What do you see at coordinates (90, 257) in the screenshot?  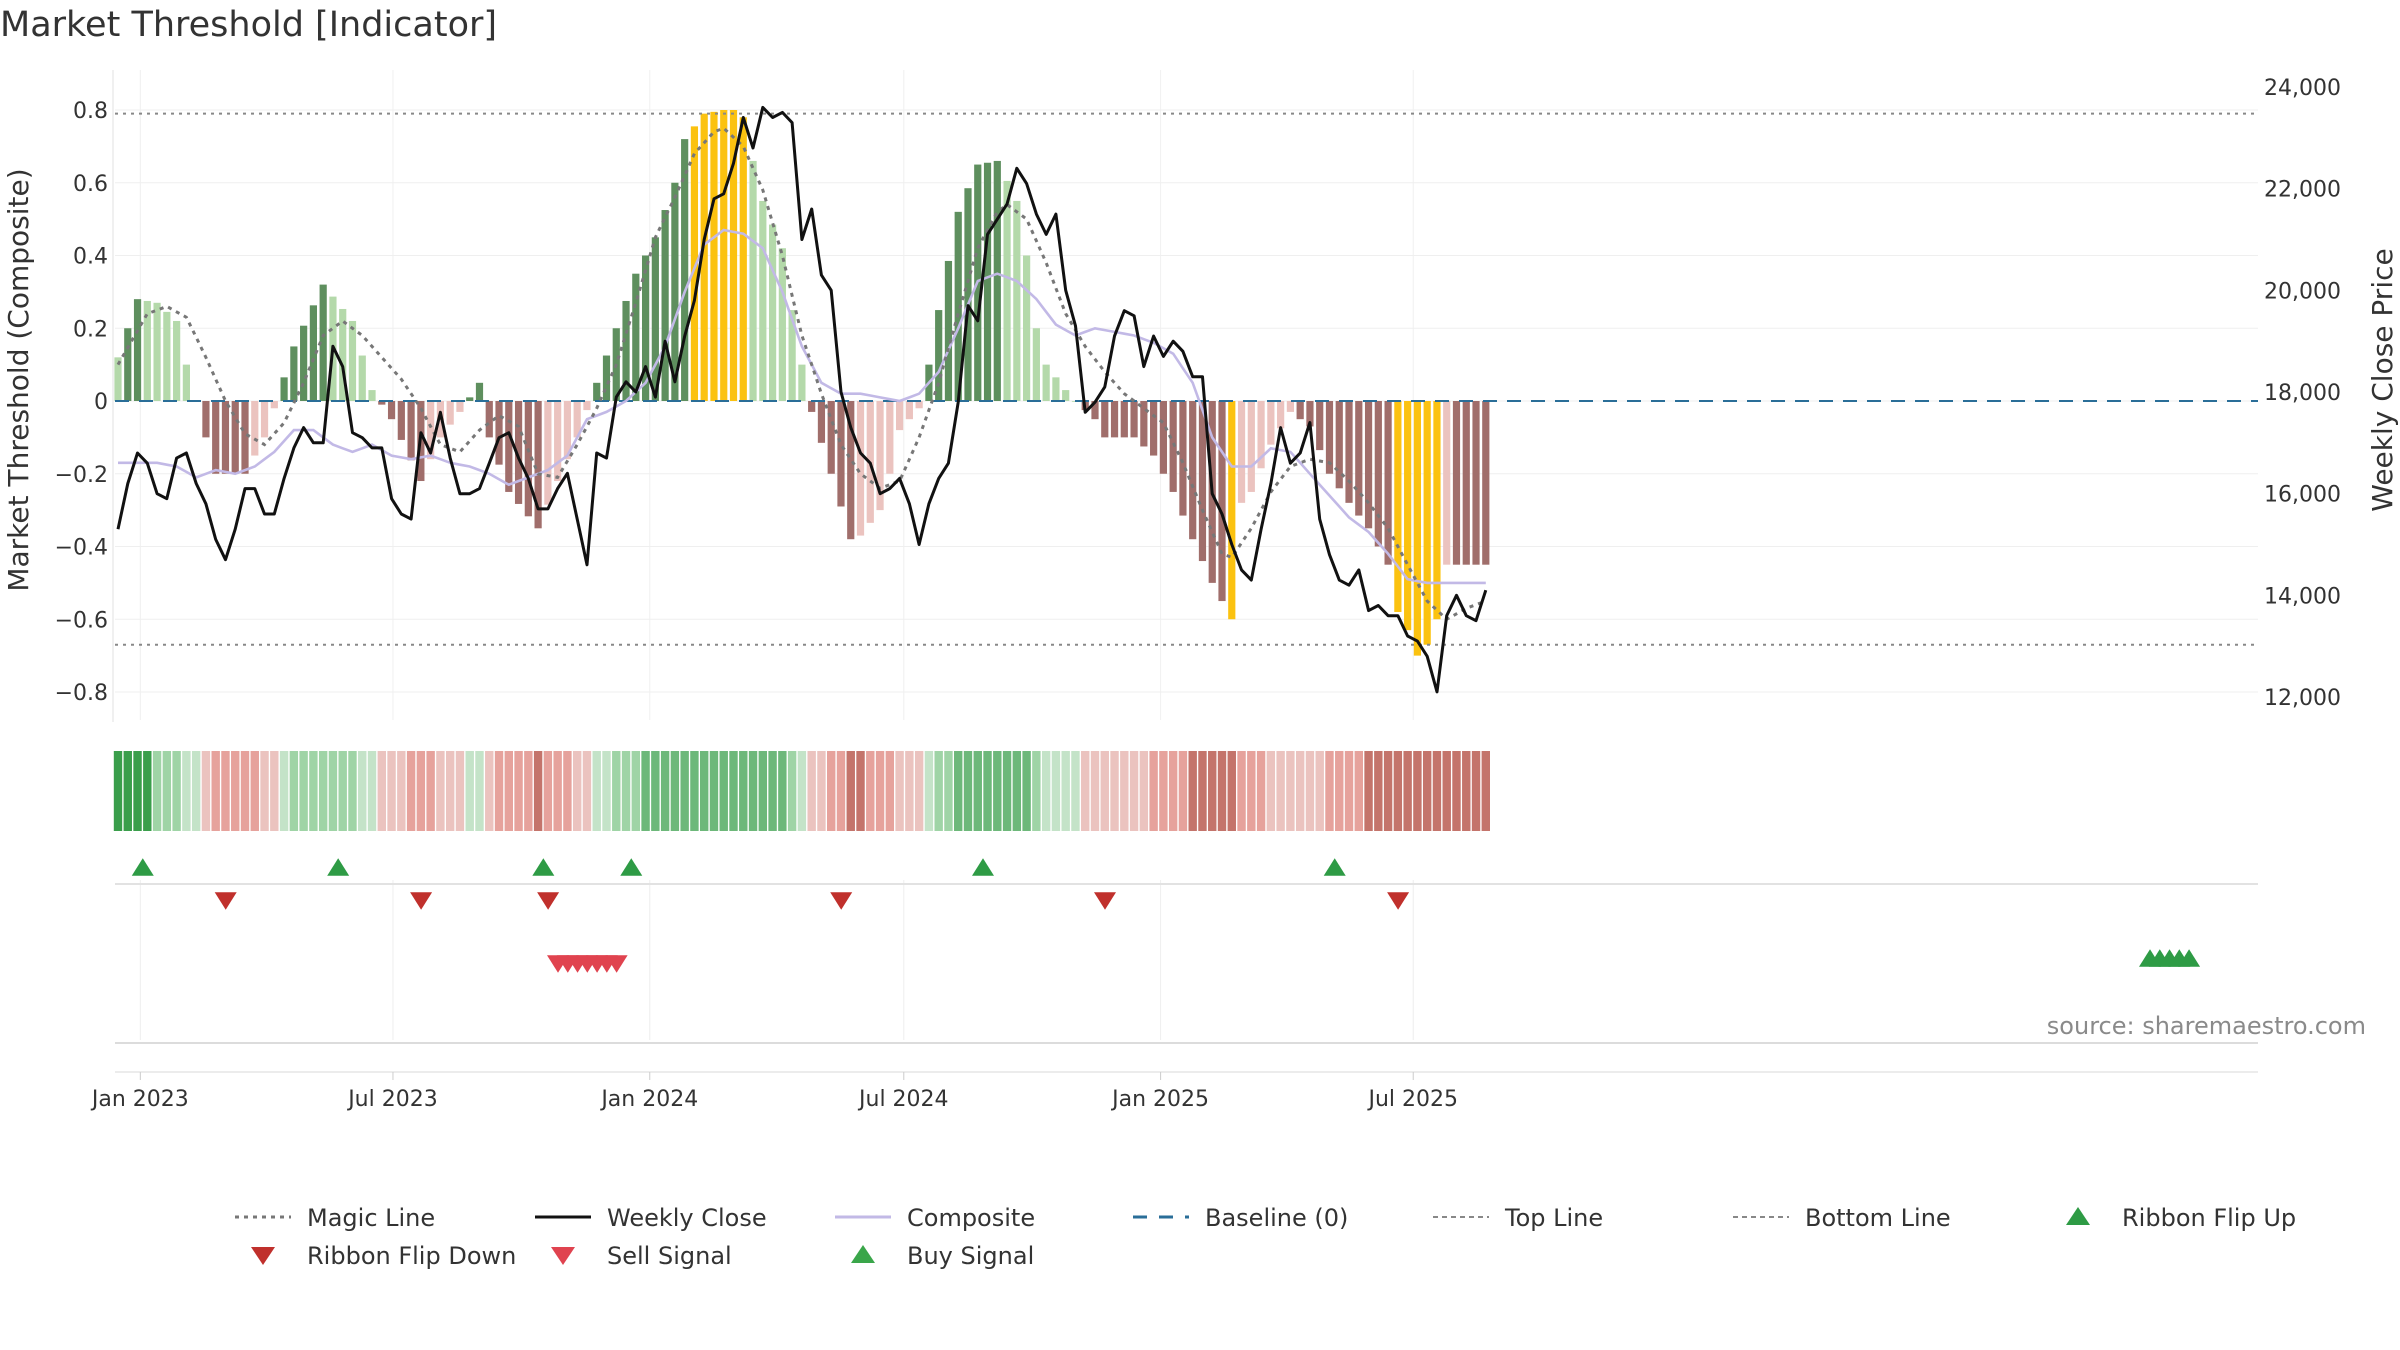 I see `y-left-tick-label: 0.4` at bounding box center [90, 257].